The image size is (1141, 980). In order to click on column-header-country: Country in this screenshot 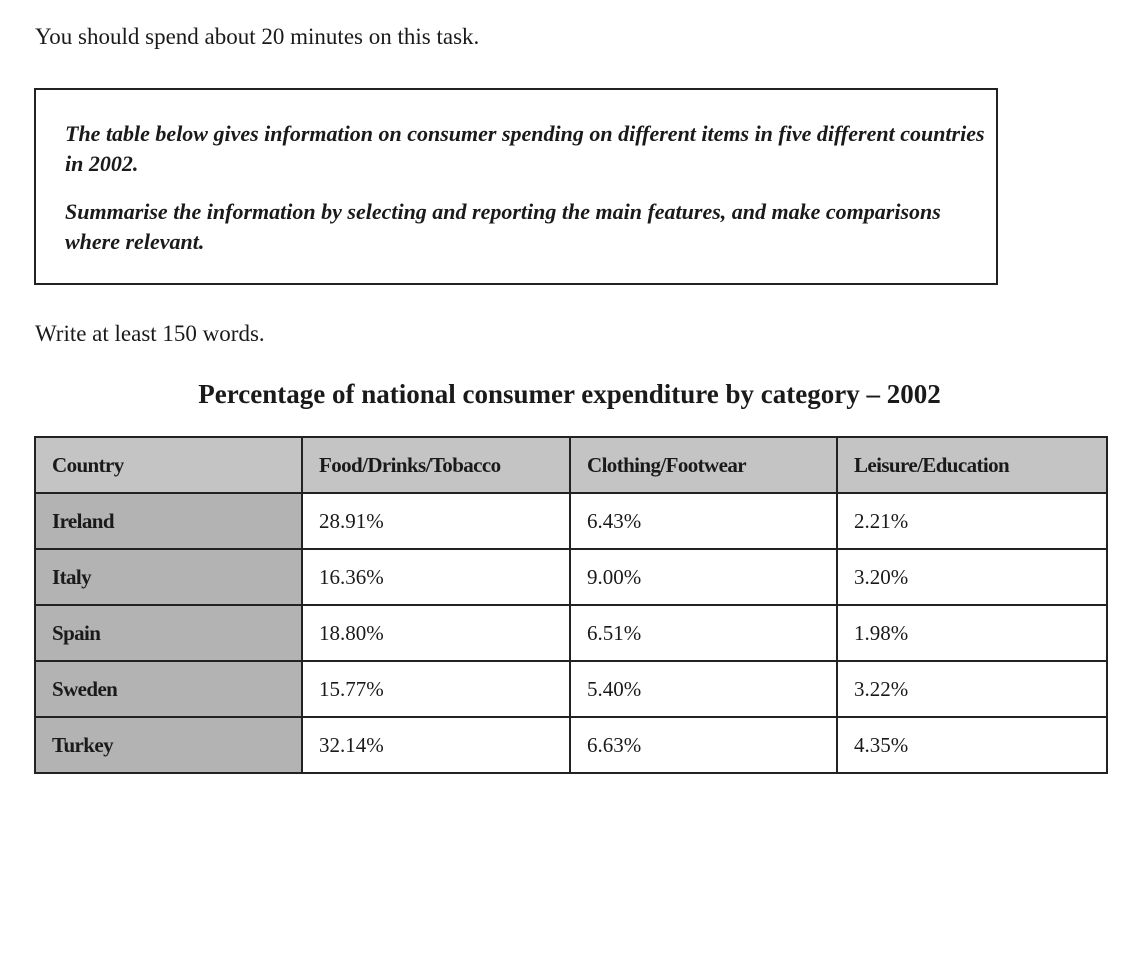, I will do `click(168, 465)`.